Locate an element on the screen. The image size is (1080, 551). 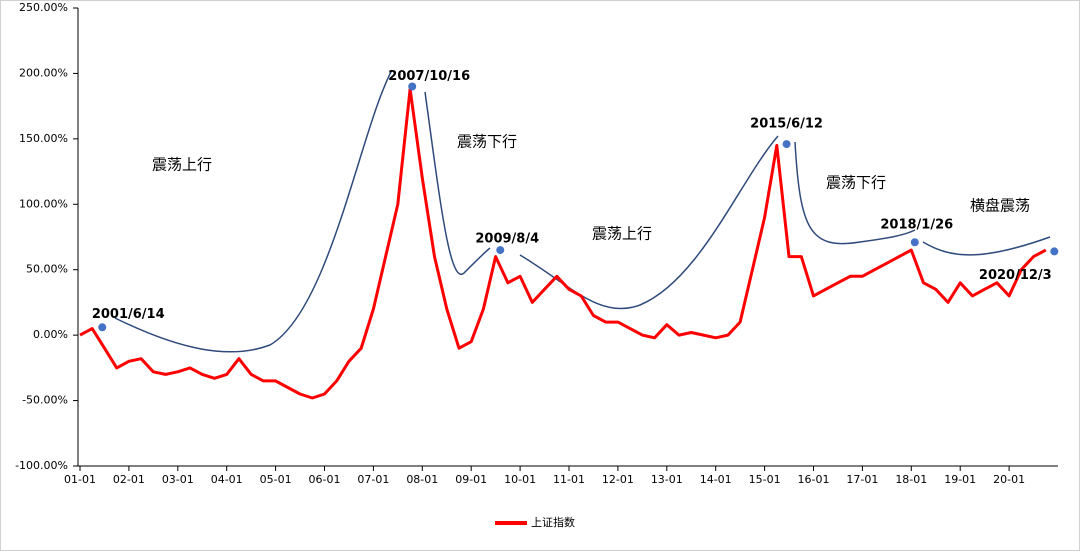
x-tick-label: 09-01 is located at coordinates (471, 479).